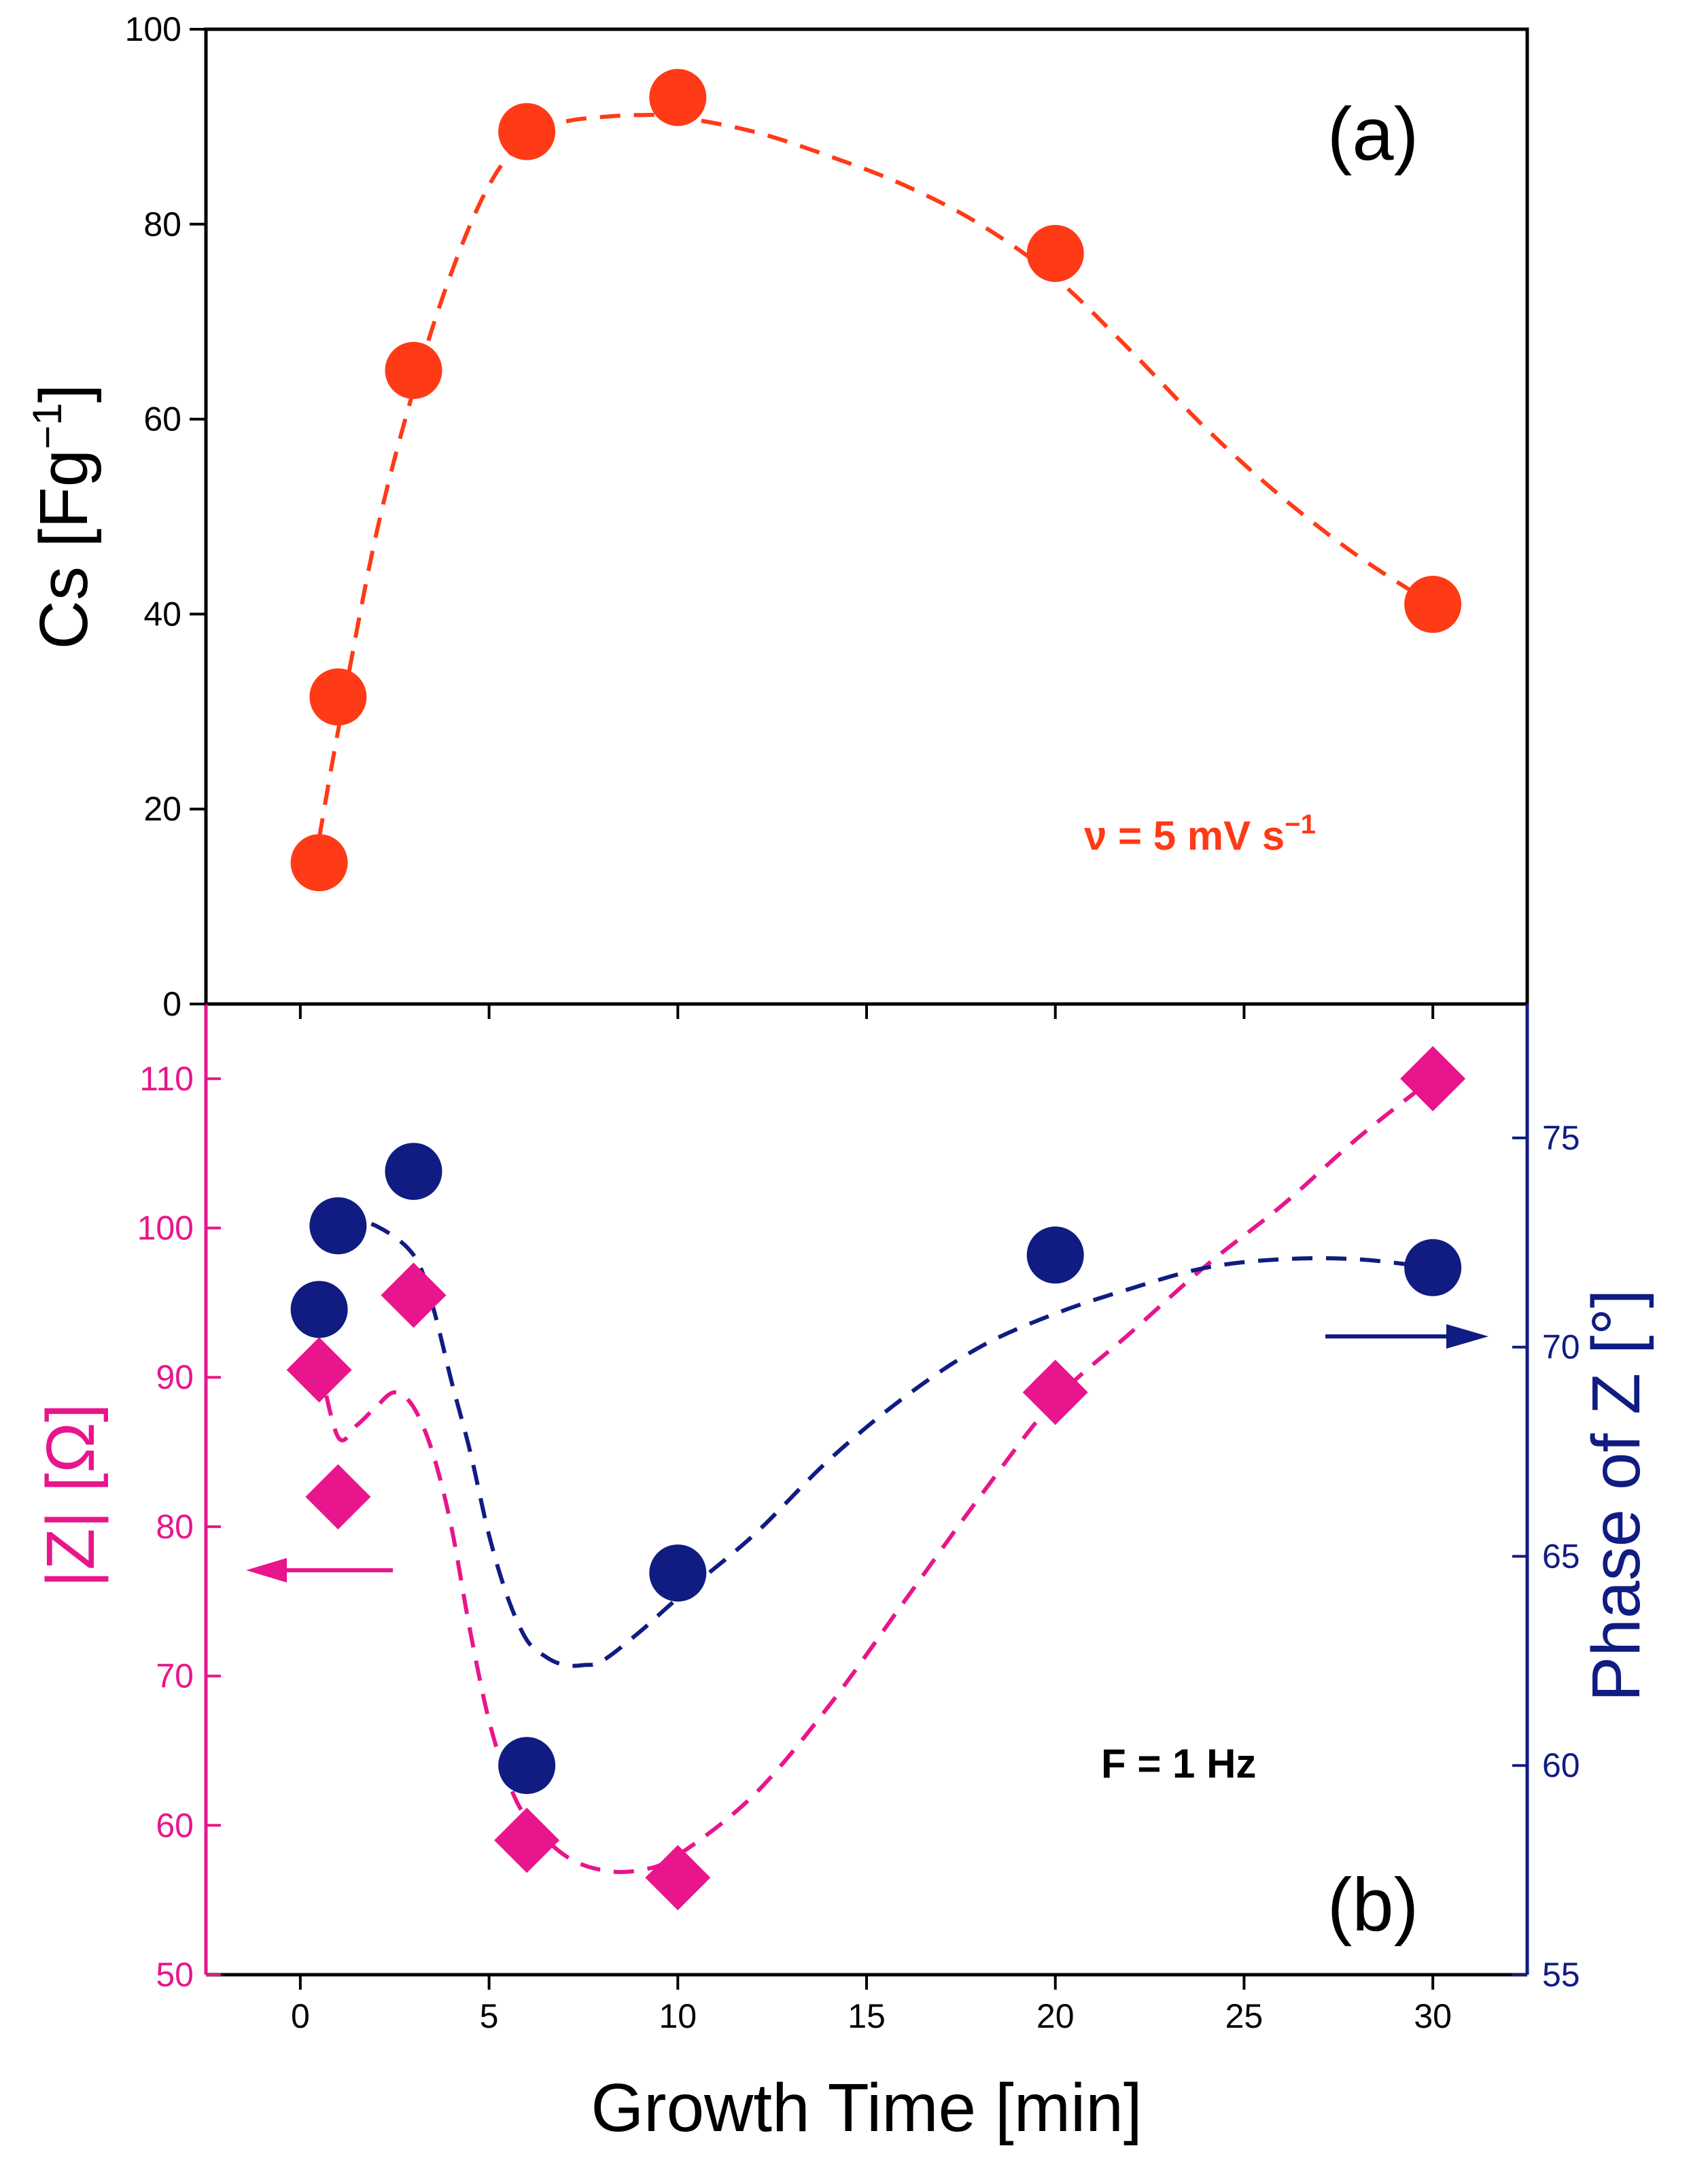 Image resolution: width=1708 pixels, height=2163 pixels. What do you see at coordinates (162, 809) in the screenshot?
I see `y-tick-label-a: 20` at bounding box center [162, 809].